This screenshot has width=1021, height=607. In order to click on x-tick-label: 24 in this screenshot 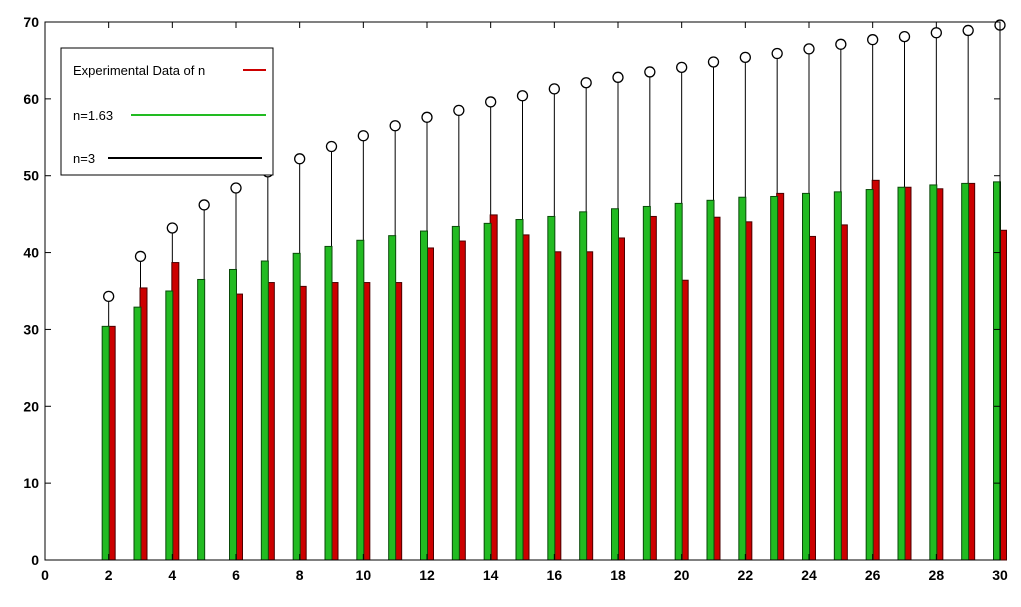, I will do `click(809, 575)`.